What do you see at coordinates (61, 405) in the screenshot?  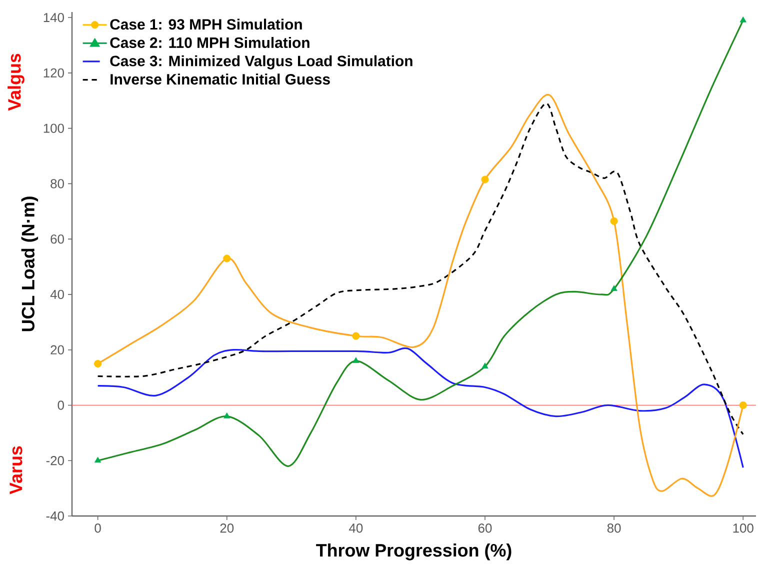 I see `y-tick-label: 0` at bounding box center [61, 405].